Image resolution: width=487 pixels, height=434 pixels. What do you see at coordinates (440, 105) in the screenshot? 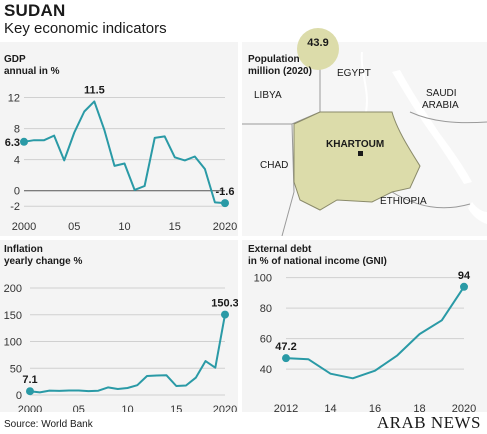
I see `country-label-arabia: ARABIA` at bounding box center [440, 105].